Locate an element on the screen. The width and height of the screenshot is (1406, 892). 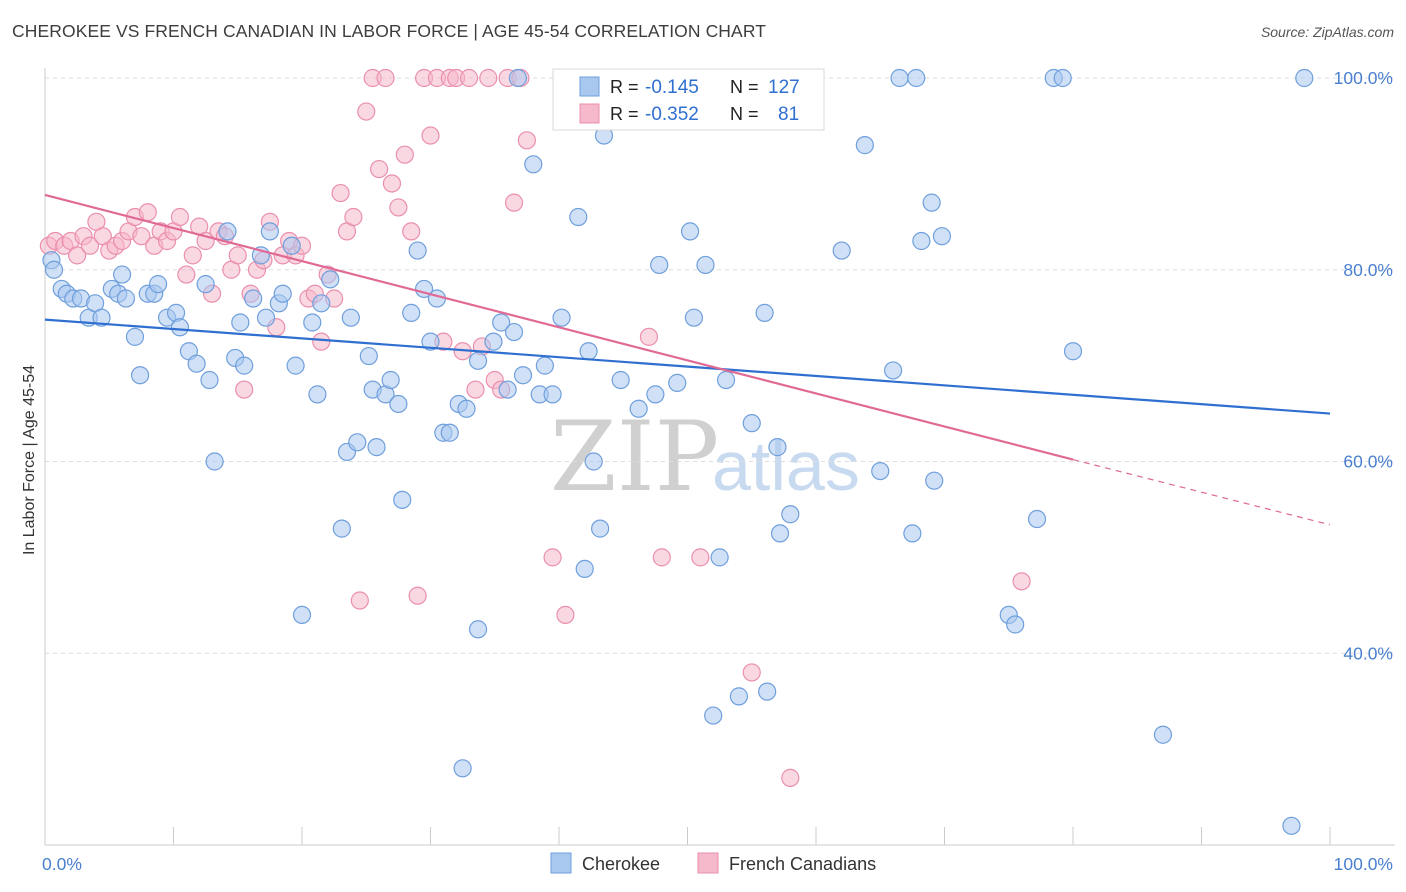
x-tick-label: 100.0% is located at coordinates (1363, 864).